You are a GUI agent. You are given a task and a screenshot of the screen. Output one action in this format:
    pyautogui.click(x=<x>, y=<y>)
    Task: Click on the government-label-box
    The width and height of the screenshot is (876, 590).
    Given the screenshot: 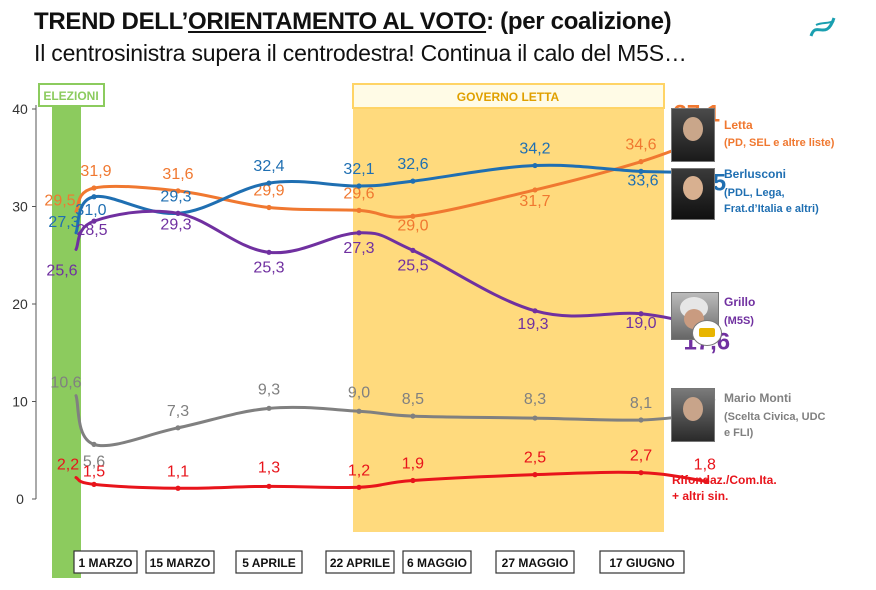 What is the action you would take?
    pyautogui.click(x=508, y=96)
    